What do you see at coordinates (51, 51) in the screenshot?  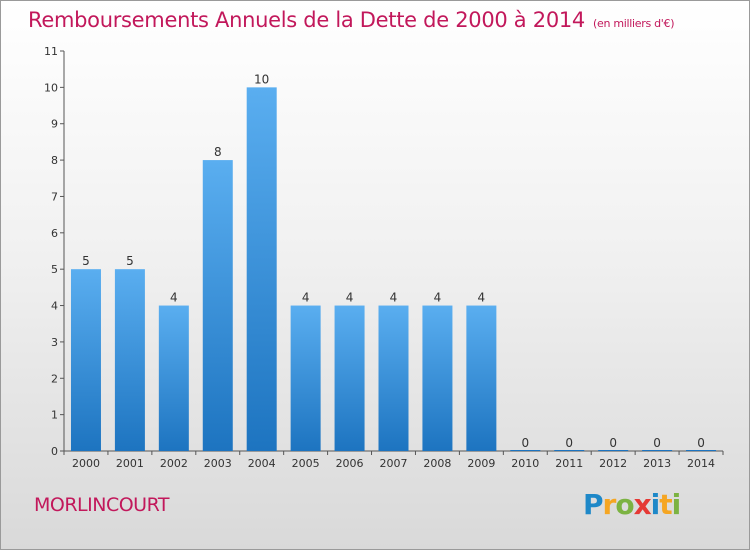 I see `y-tick-label: 11` at bounding box center [51, 51].